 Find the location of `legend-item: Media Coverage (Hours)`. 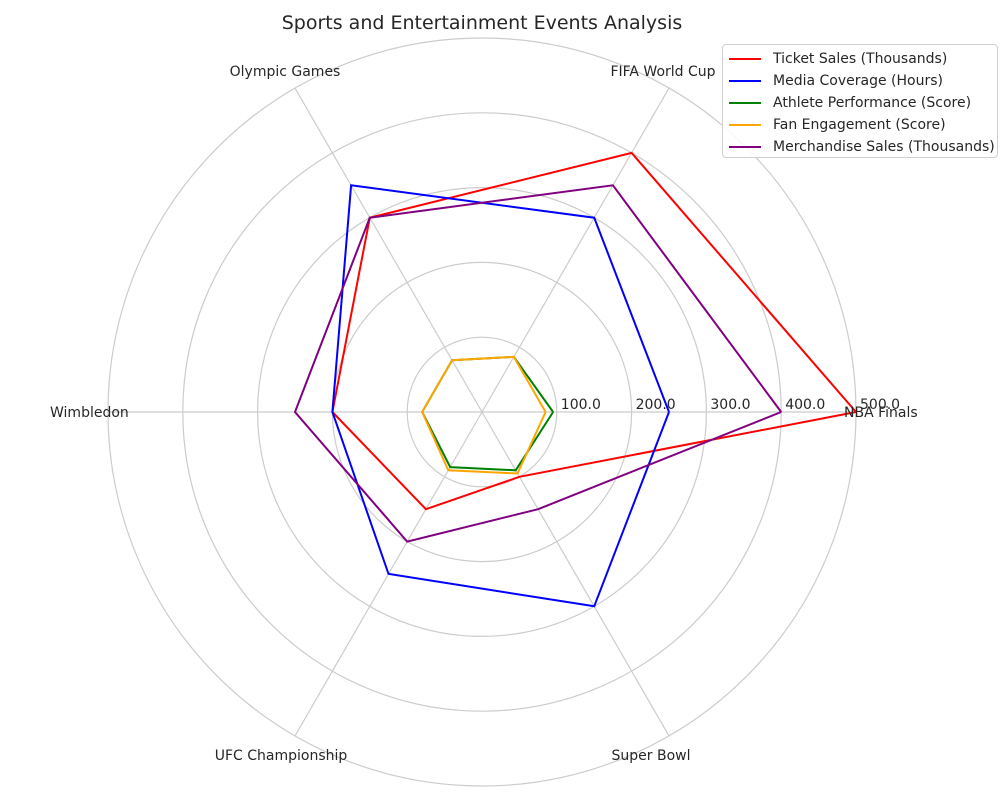

legend-item: Media Coverage (Hours) is located at coordinates (836, 81).